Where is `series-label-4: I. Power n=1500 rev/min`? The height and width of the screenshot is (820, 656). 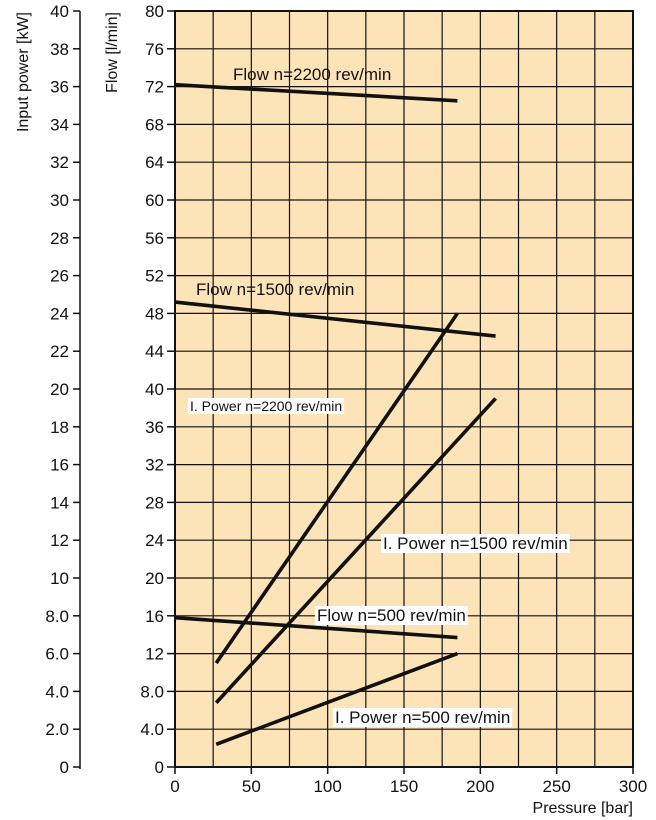
series-label-4: I. Power n=1500 rev/min is located at coordinates (475, 543).